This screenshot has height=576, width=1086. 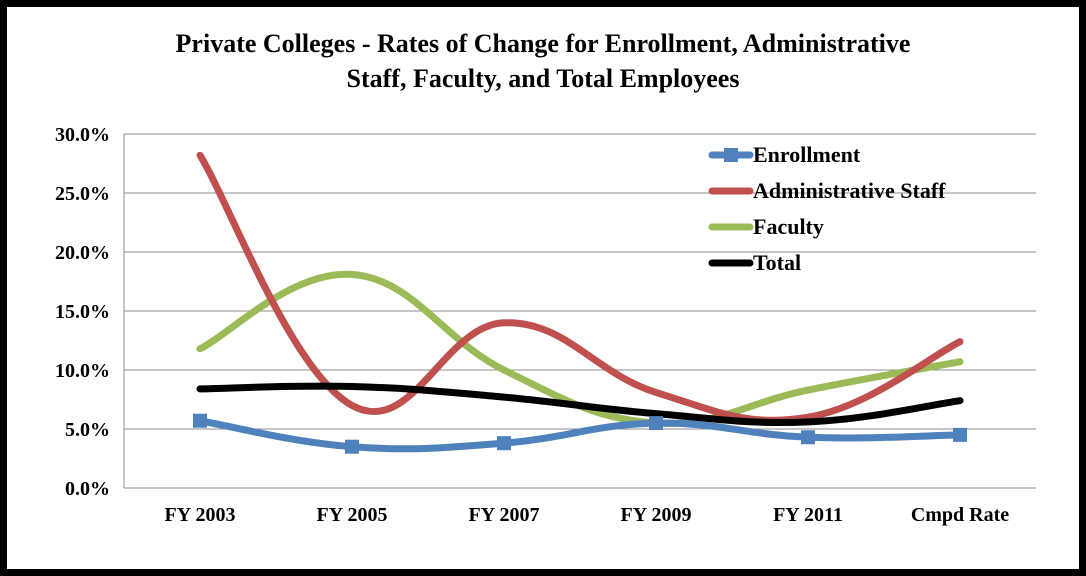 I want to click on series-line-enrollment, so click(x=580, y=435).